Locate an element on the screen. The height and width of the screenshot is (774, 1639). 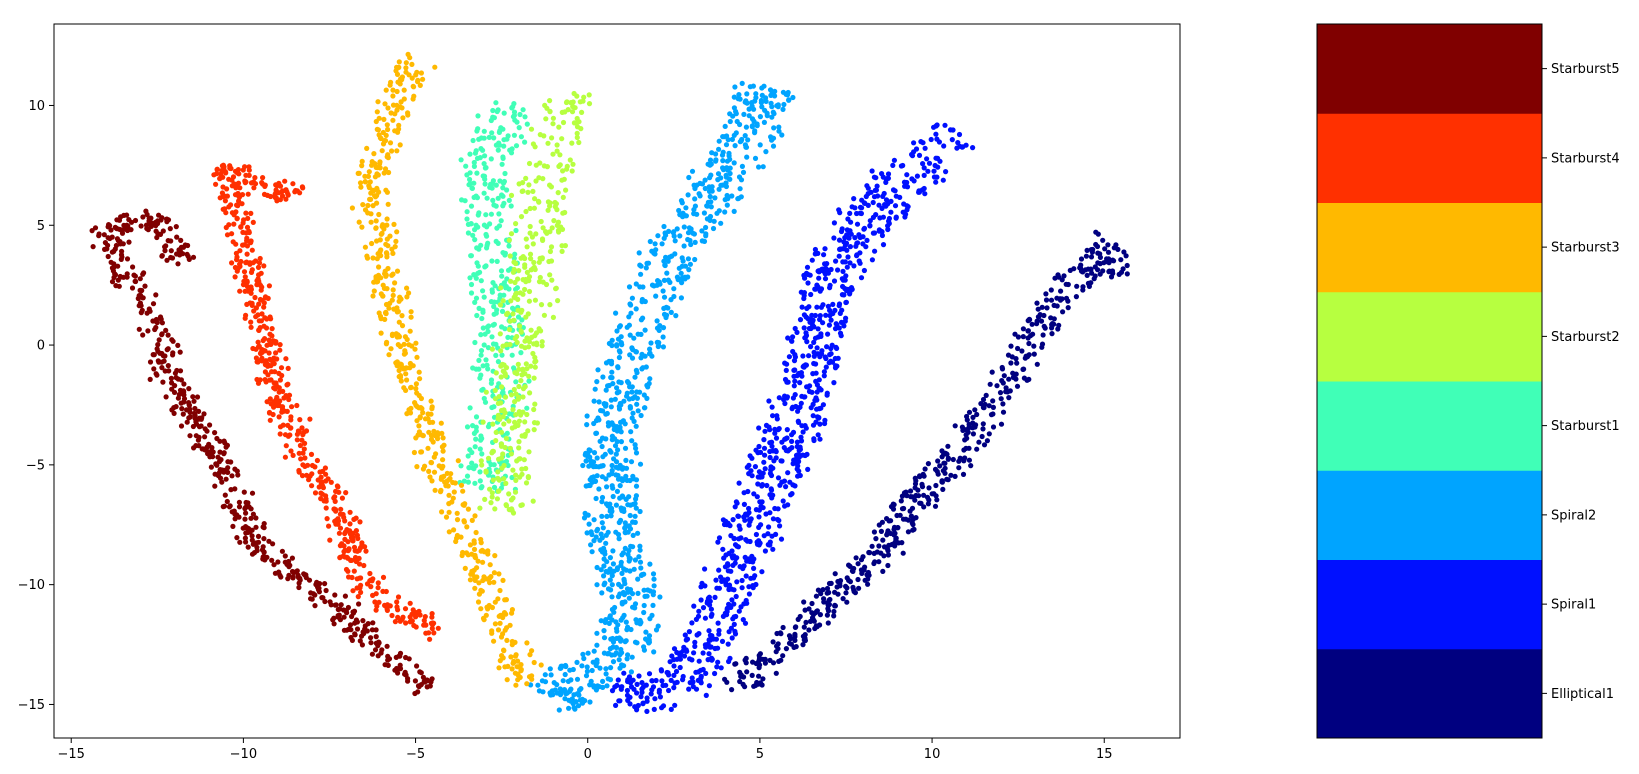
series-starburst3 is located at coordinates (446, 369).